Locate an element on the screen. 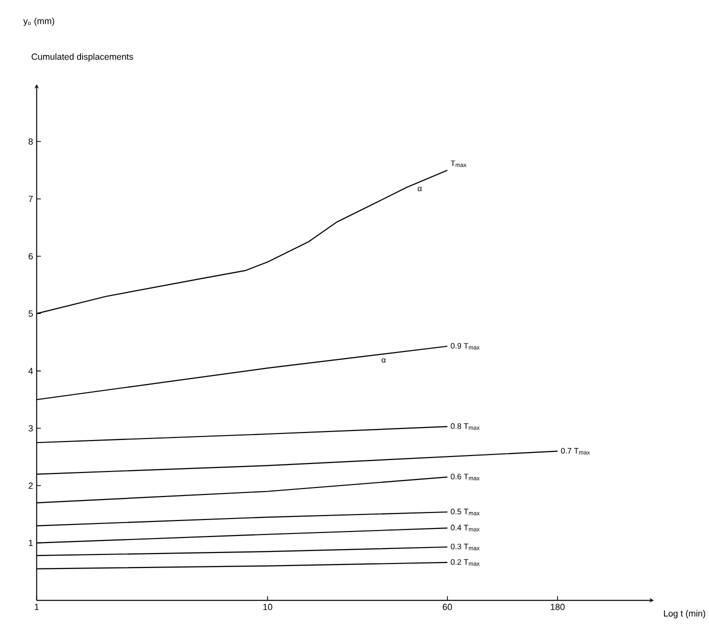  y-tick-label: 7 is located at coordinates (30, 199).